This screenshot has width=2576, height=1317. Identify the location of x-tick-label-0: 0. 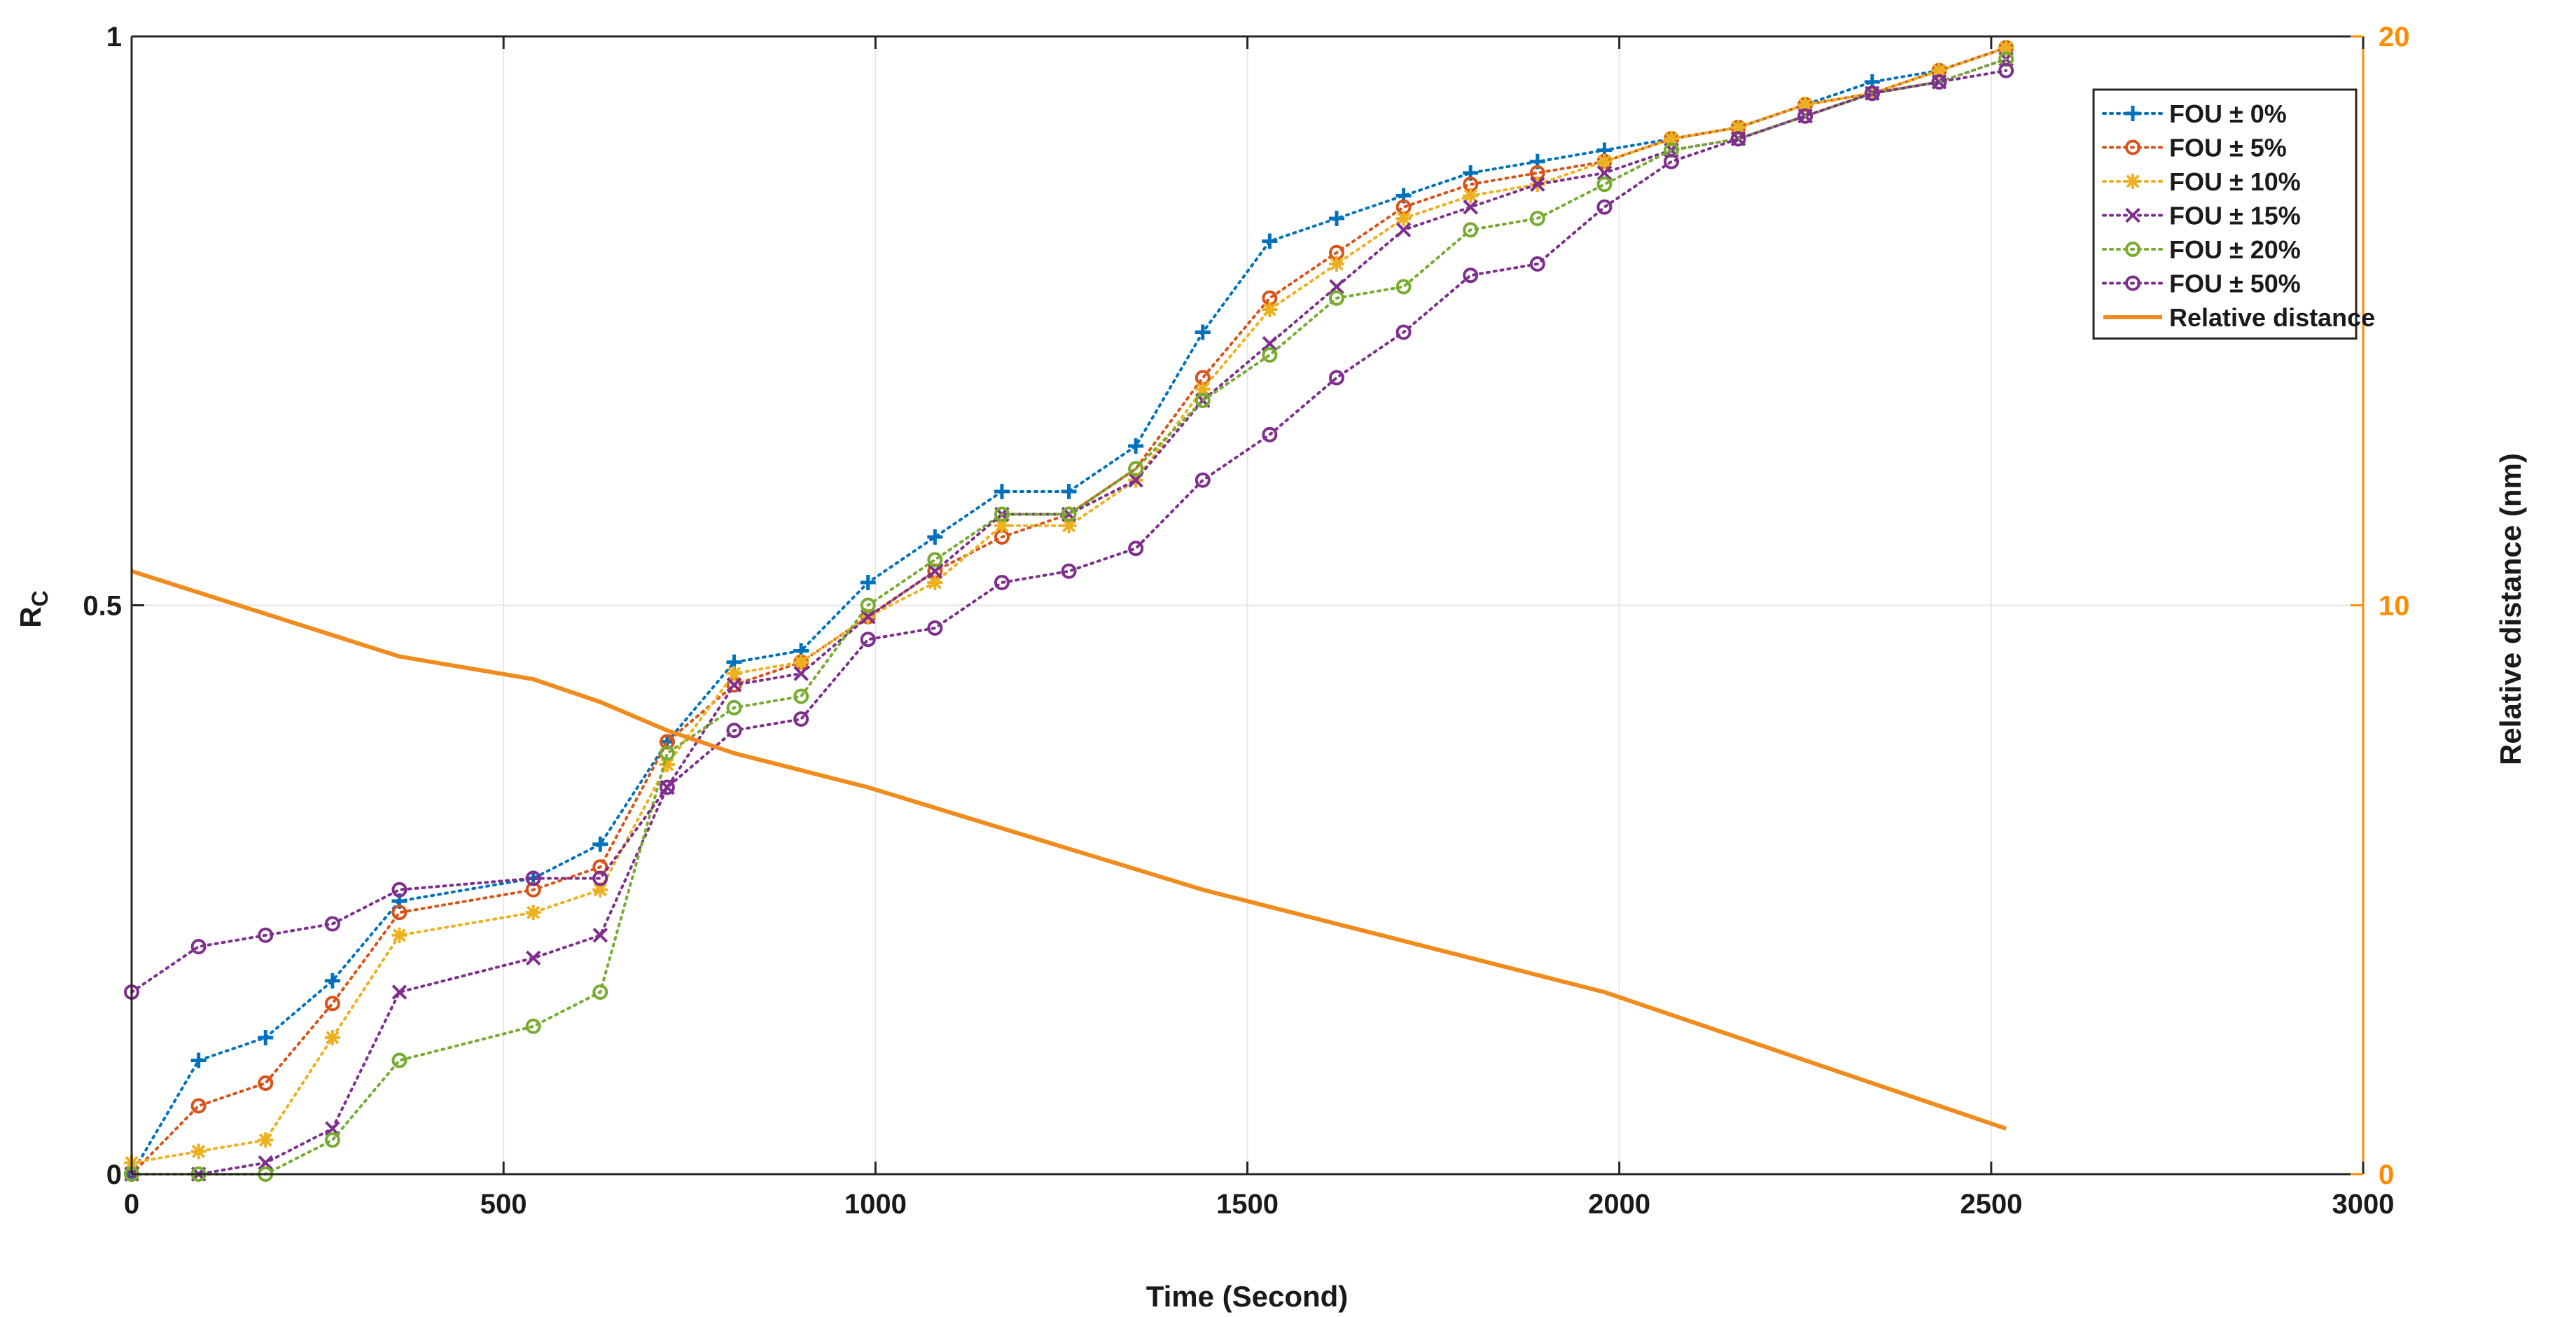
(131, 1204).